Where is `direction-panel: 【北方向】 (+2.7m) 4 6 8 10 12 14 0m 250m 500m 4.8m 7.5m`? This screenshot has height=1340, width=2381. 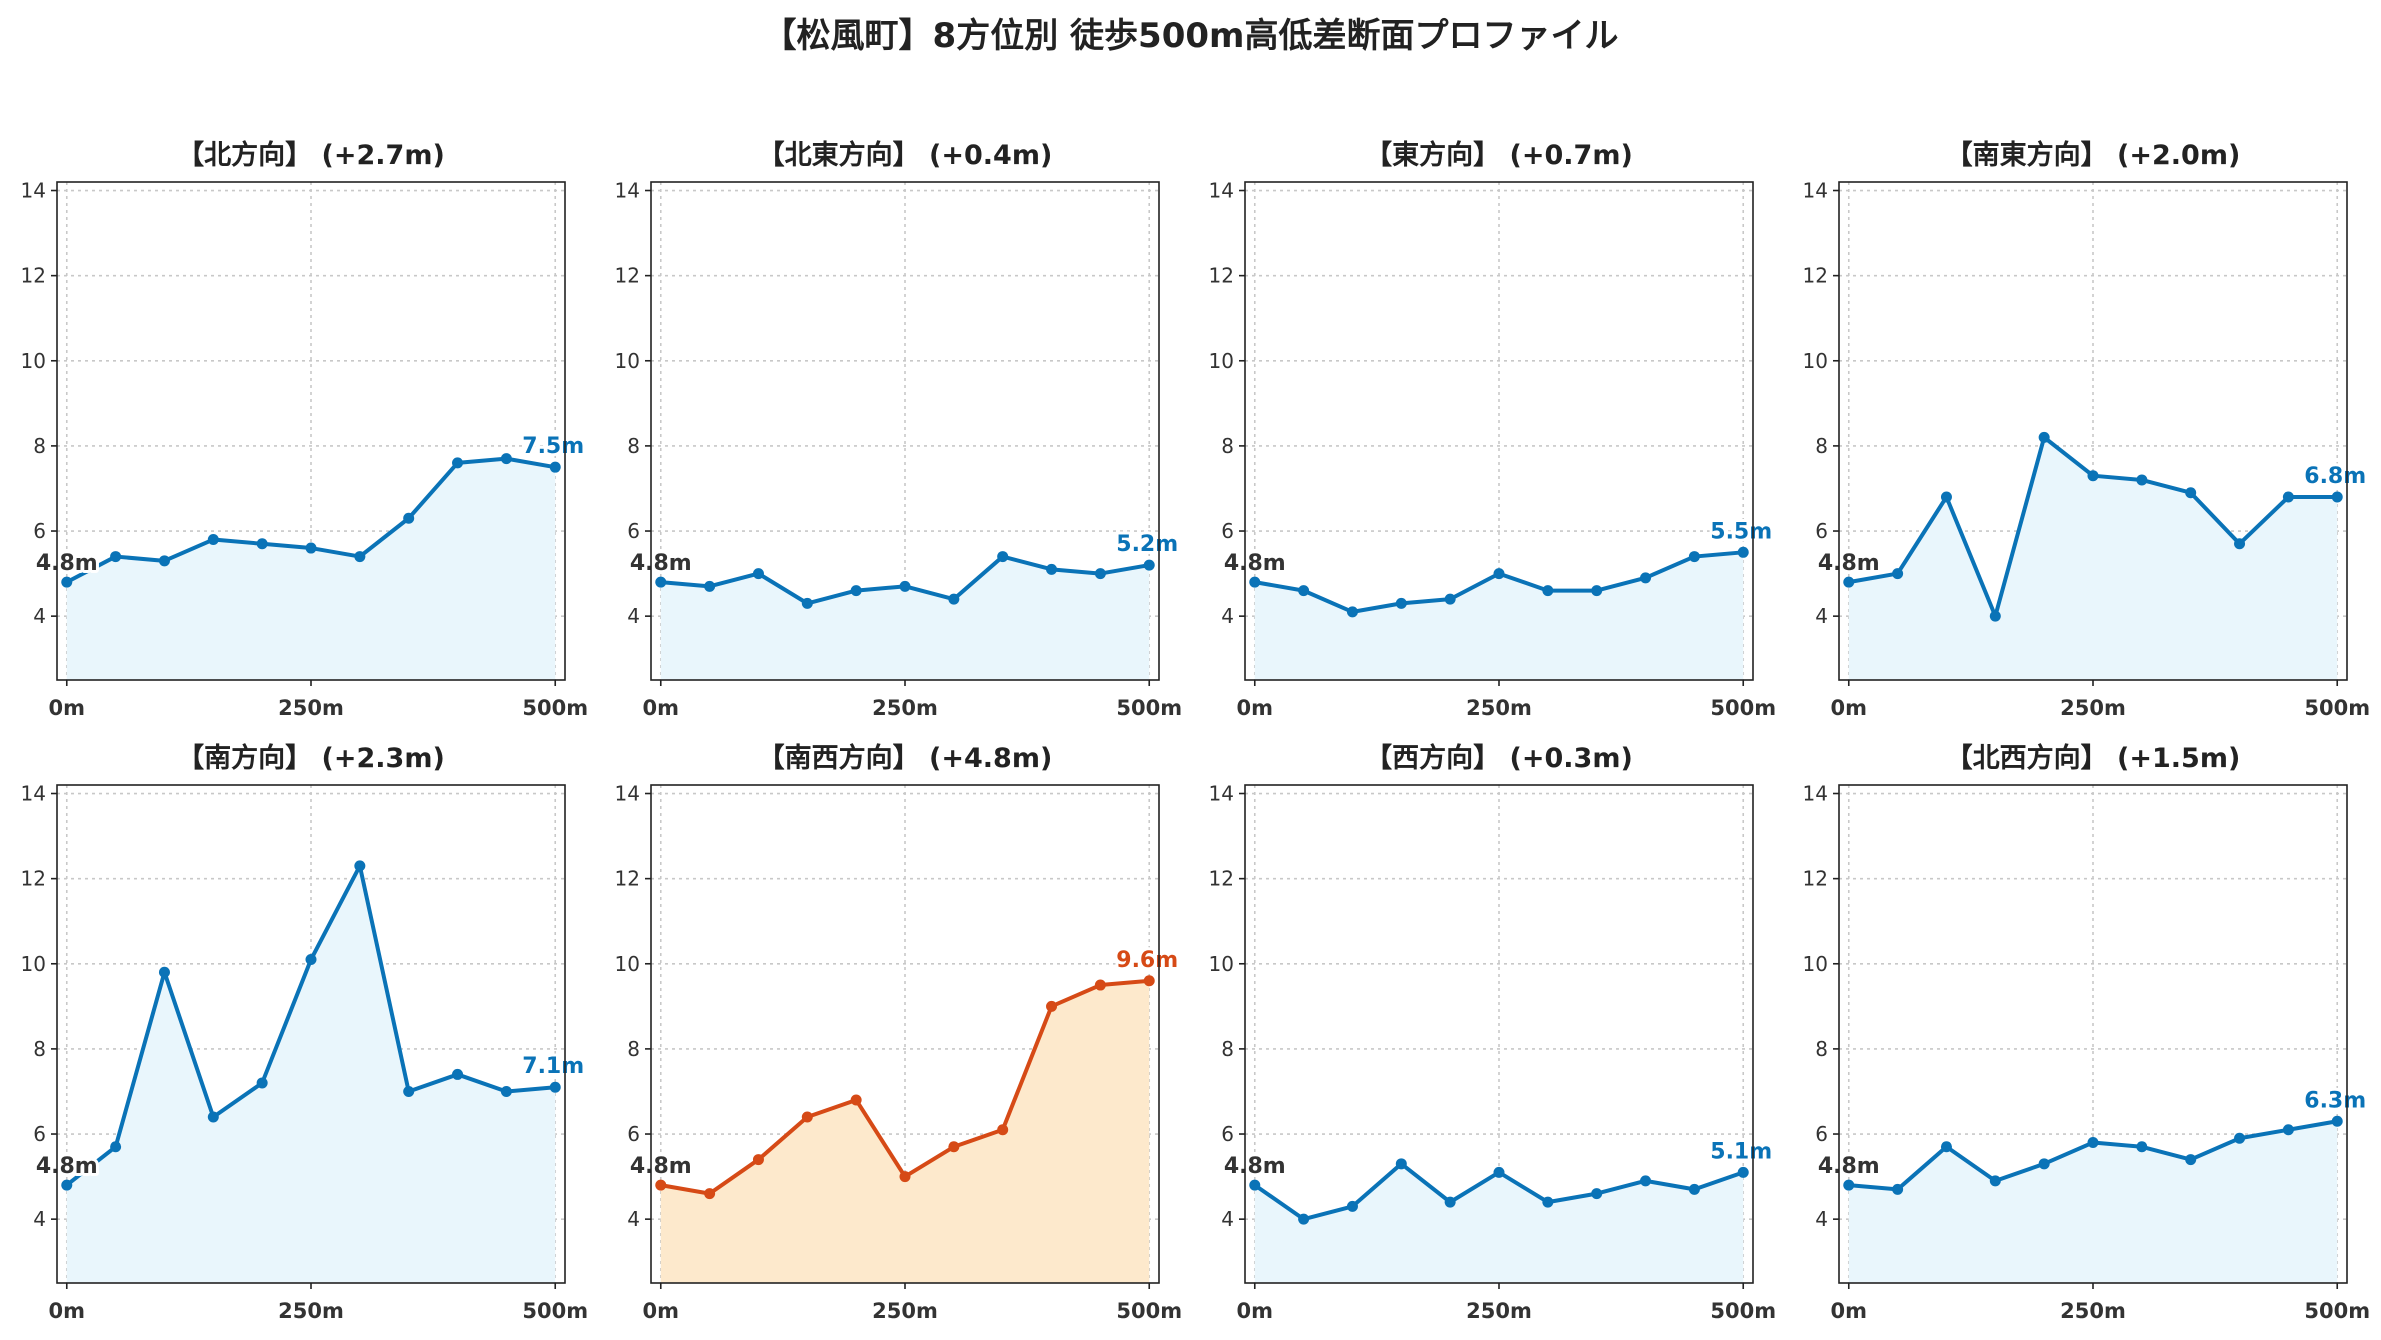 direction-panel: 【北方向】 (+2.7m) 4 6 8 10 12 14 0m 250m 500m 4.8m 7.5m is located at coordinates (305, 429).